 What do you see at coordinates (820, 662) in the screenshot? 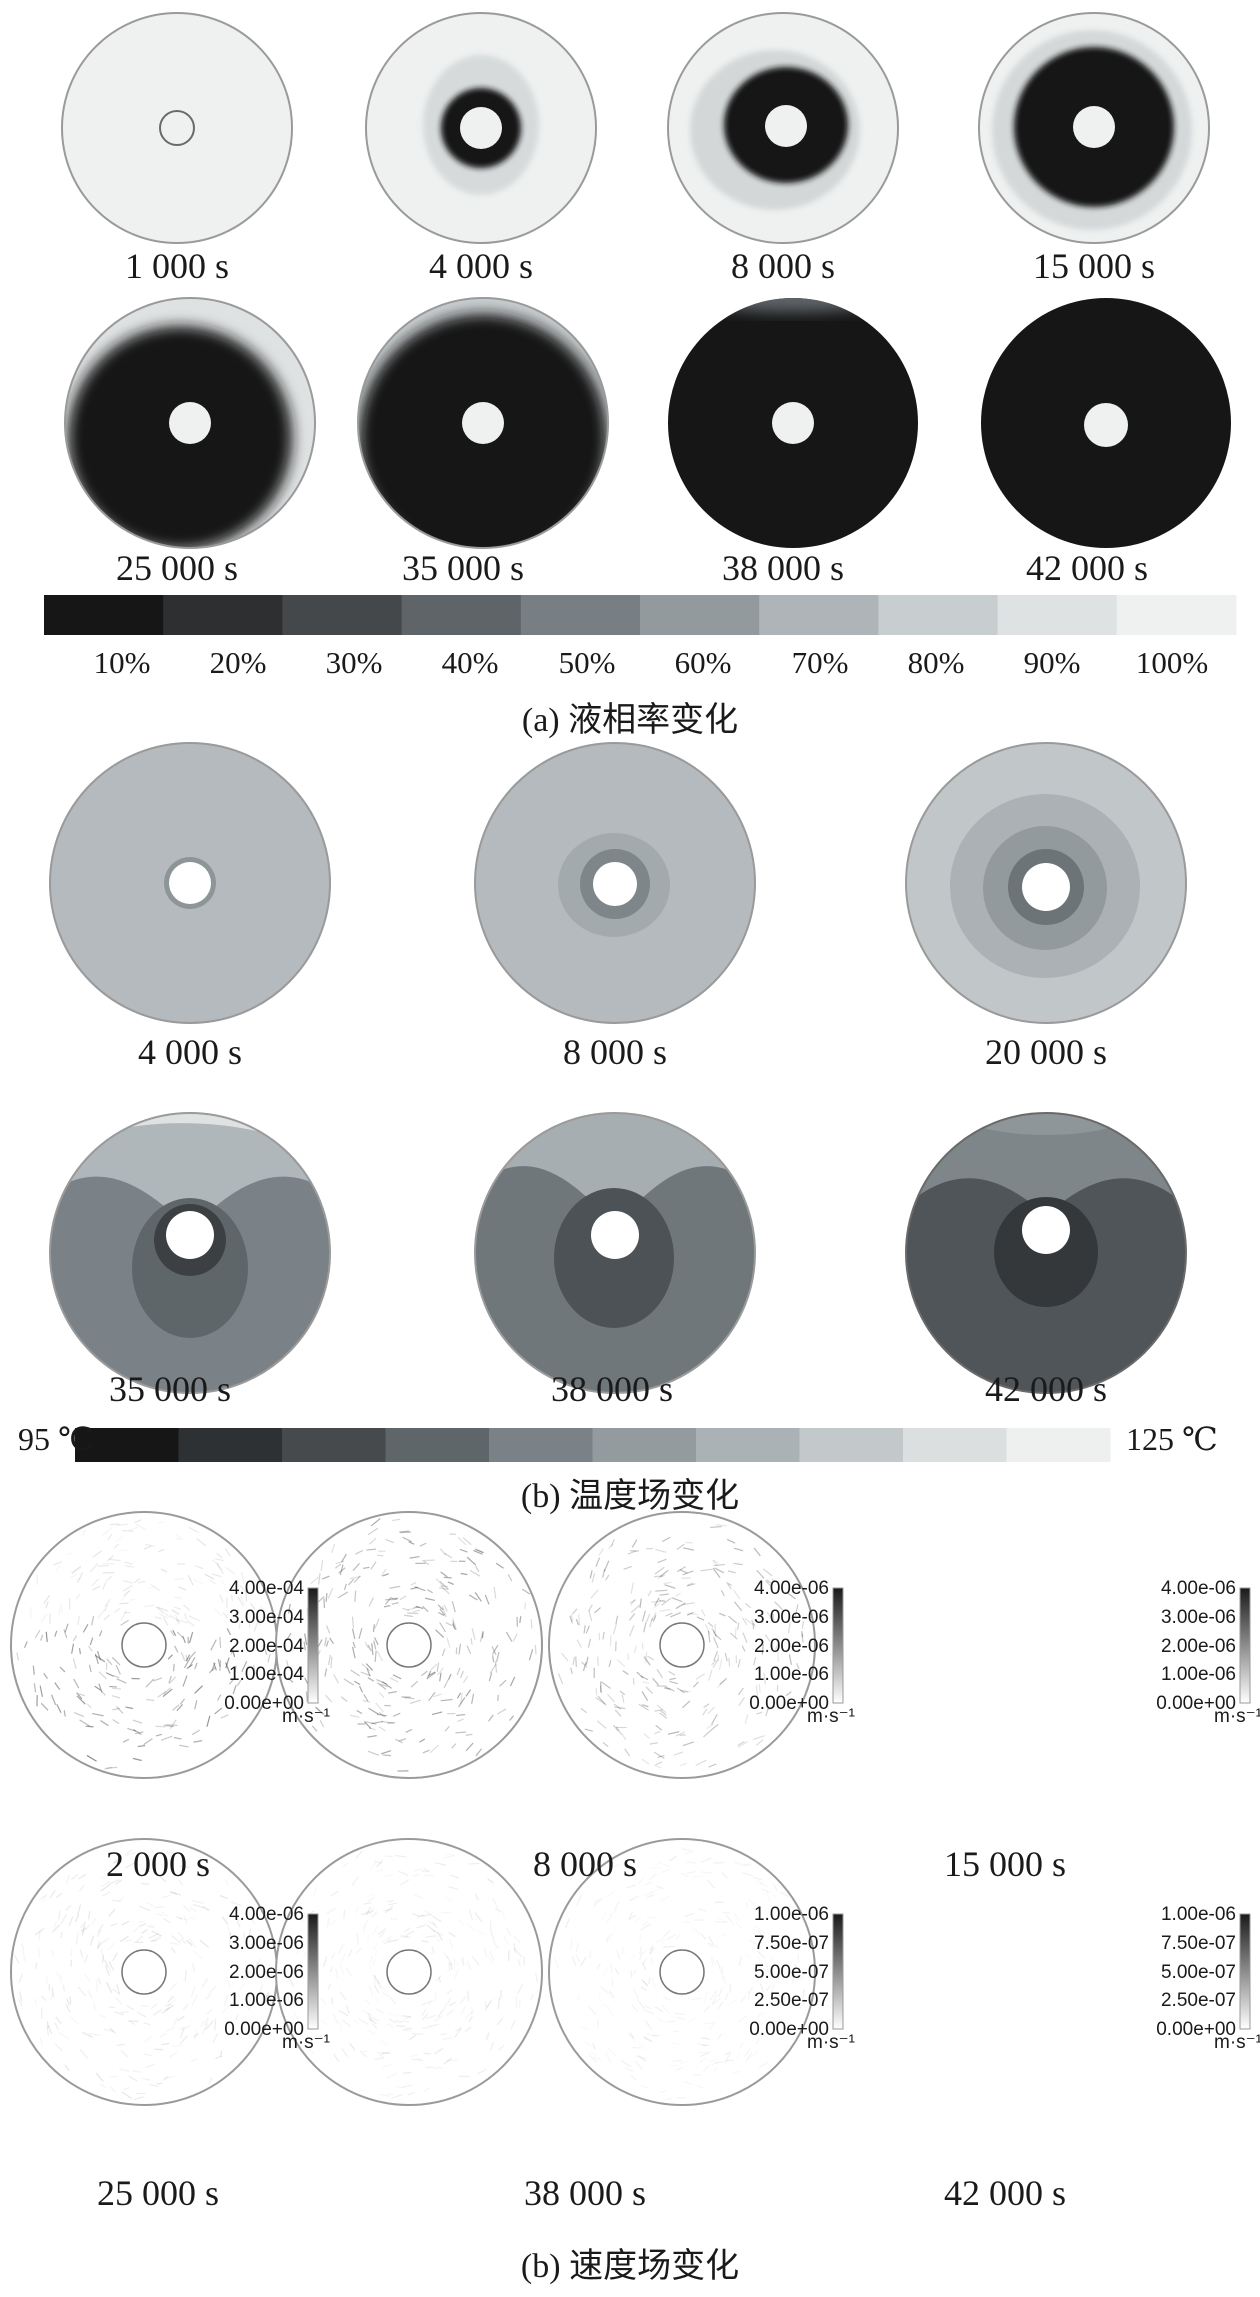
I see `legend-tick: 70%` at bounding box center [820, 662].